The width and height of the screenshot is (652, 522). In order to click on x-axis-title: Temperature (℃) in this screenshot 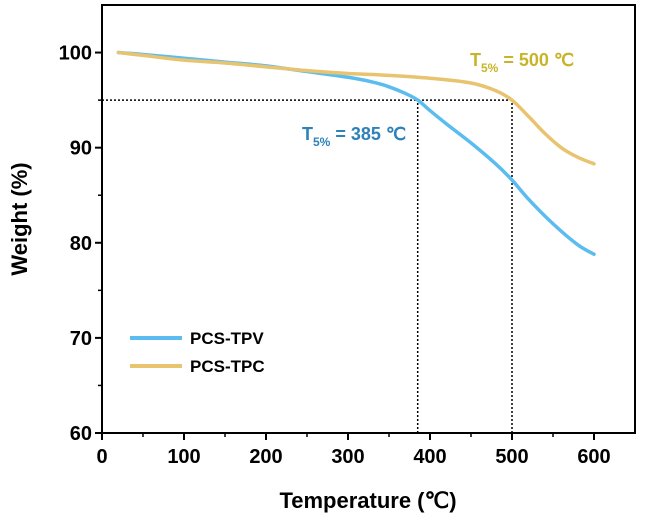, I will do `click(367, 500)`.